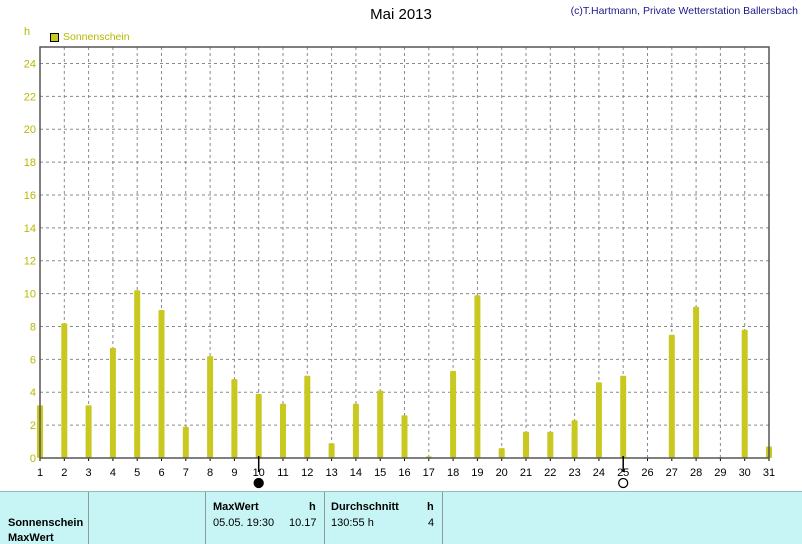 The image size is (802, 544). Describe the element at coordinates (30, 163) in the screenshot. I see `y-tick-label: 18` at that location.